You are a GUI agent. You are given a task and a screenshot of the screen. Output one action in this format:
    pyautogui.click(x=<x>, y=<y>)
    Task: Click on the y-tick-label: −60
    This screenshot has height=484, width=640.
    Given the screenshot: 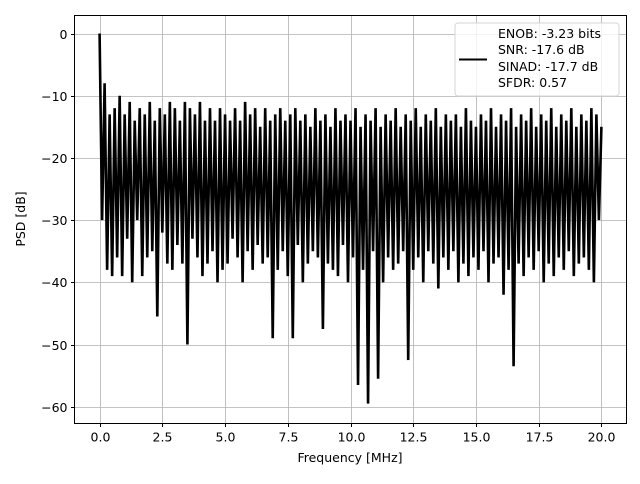 What is the action you would take?
    pyautogui.click(x=54, y=407)
    